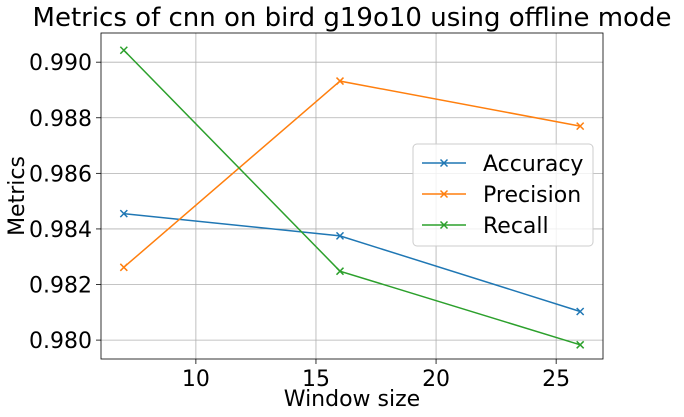  Describe the element at coordinates (60, 286) in the screenshot. I see `y-tick-label: 0.982` at that location.